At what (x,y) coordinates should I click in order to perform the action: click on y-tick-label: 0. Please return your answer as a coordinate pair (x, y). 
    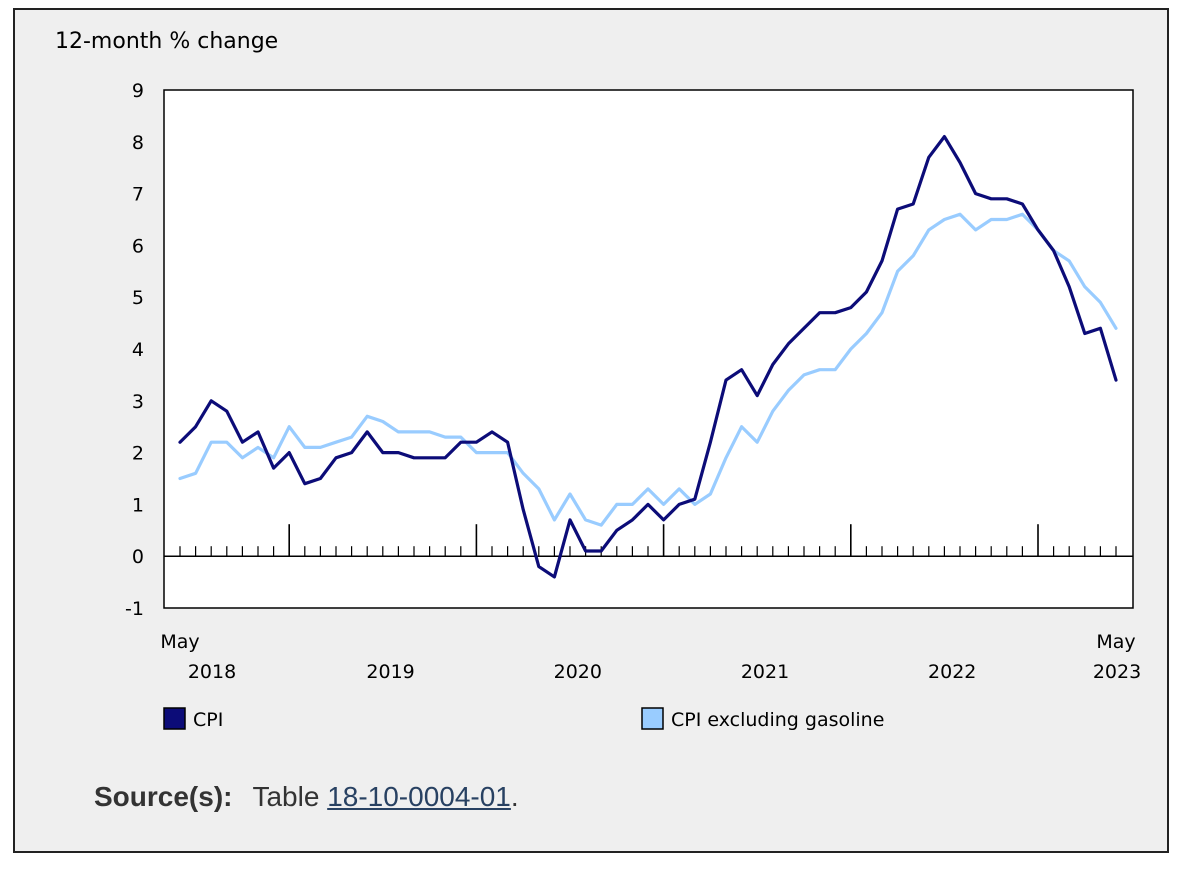
    Looking at the image, I should click on (138, 557).